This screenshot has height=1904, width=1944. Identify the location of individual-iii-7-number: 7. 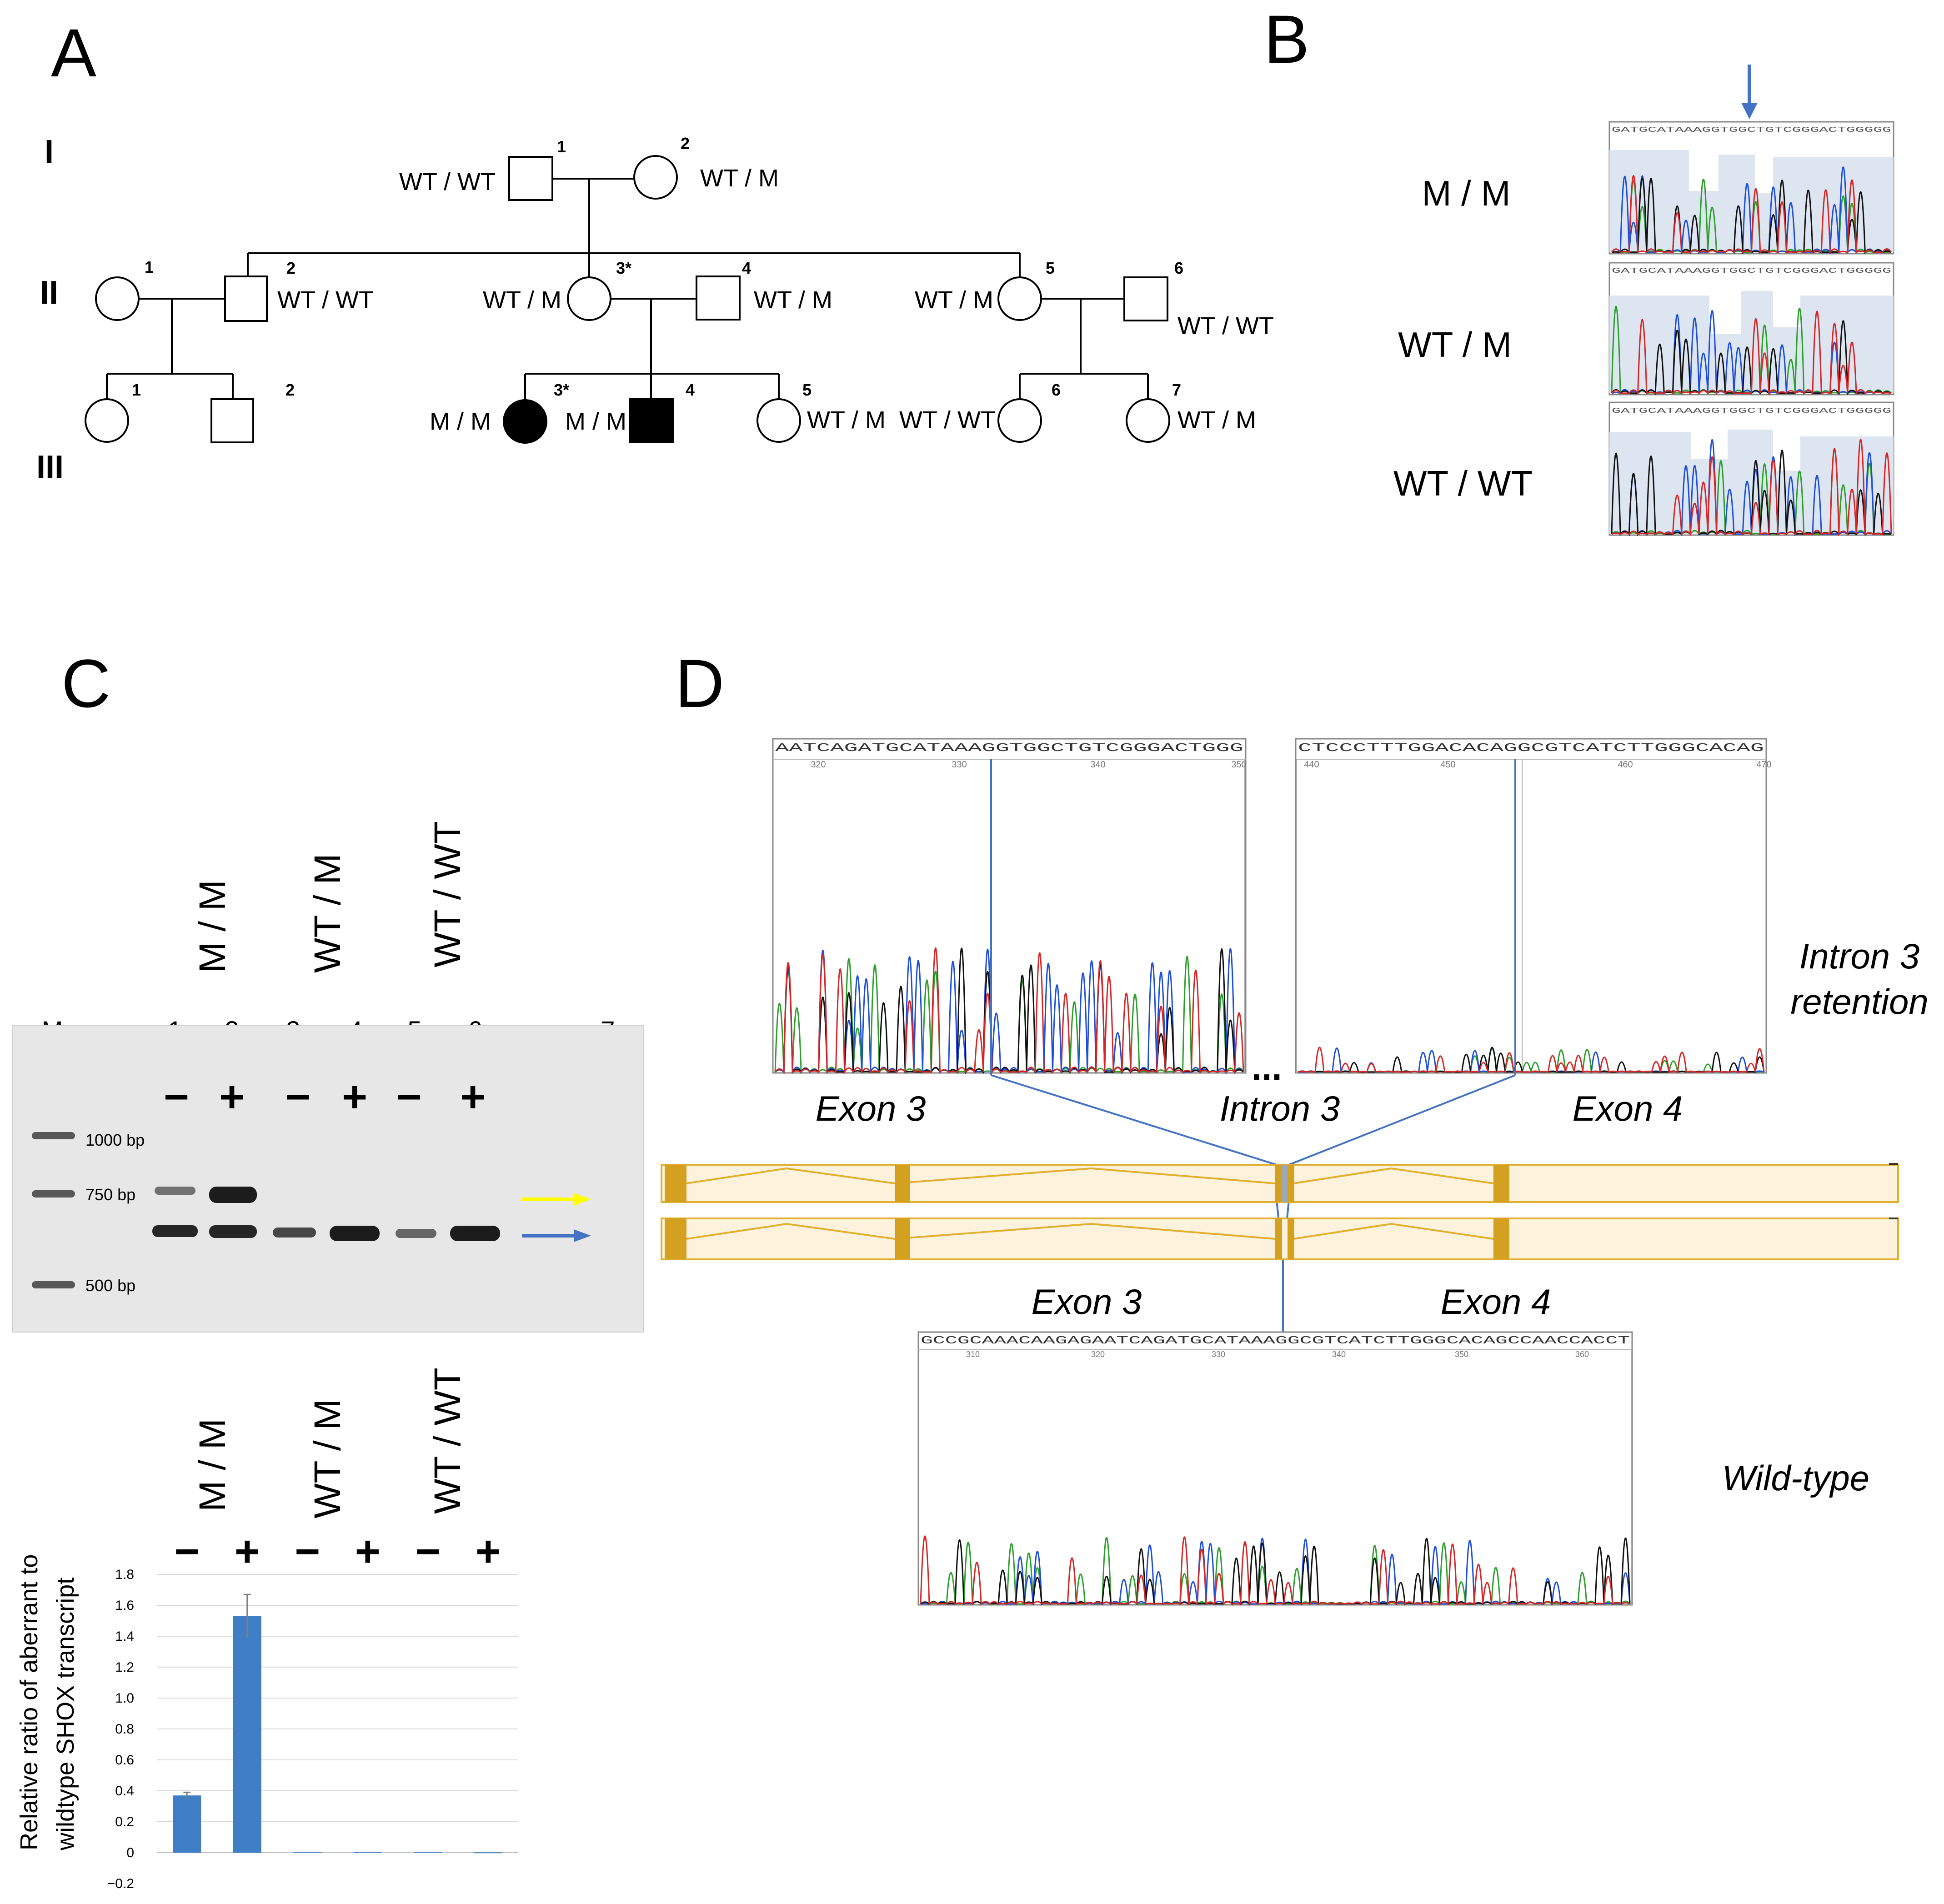
(1177, 390).